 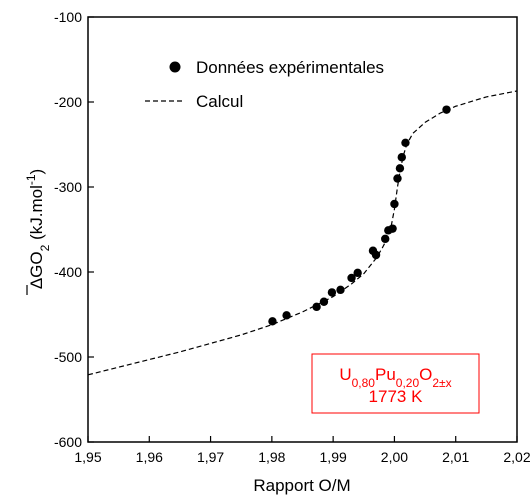 I want to click on x-tick-label: 1,98, so click(x=271, y=457).